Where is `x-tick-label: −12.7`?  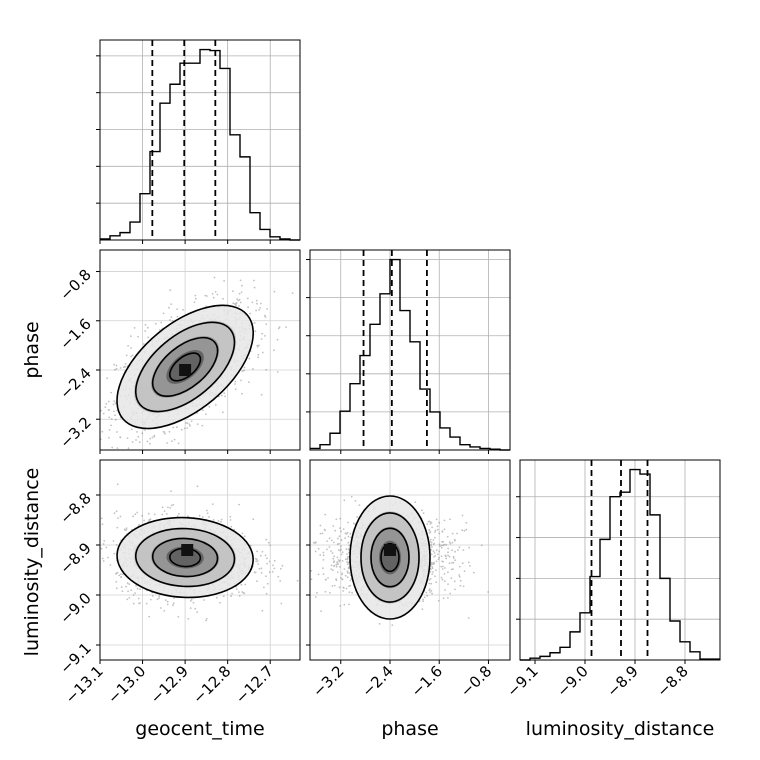
x-tick-label: −12.7 is located at coordinates (254, 684).